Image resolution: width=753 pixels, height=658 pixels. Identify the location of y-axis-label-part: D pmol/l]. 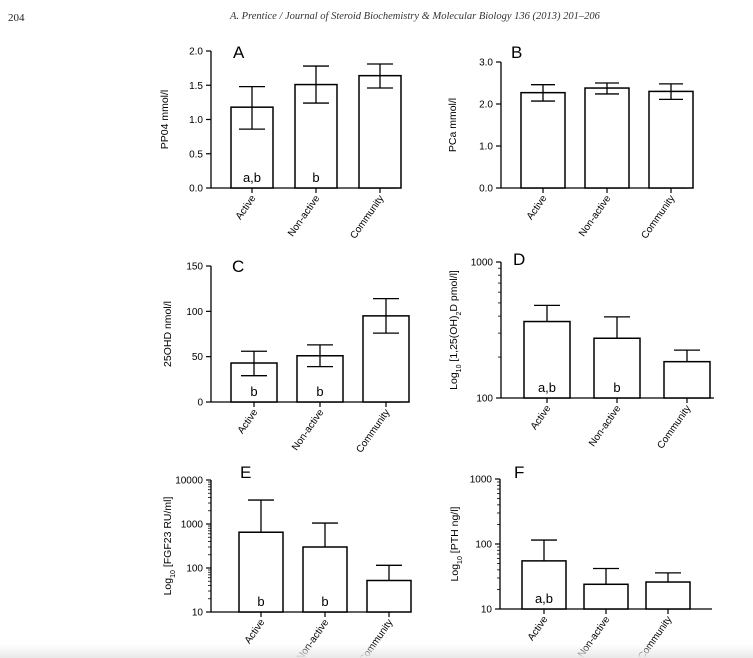
(454, 291).